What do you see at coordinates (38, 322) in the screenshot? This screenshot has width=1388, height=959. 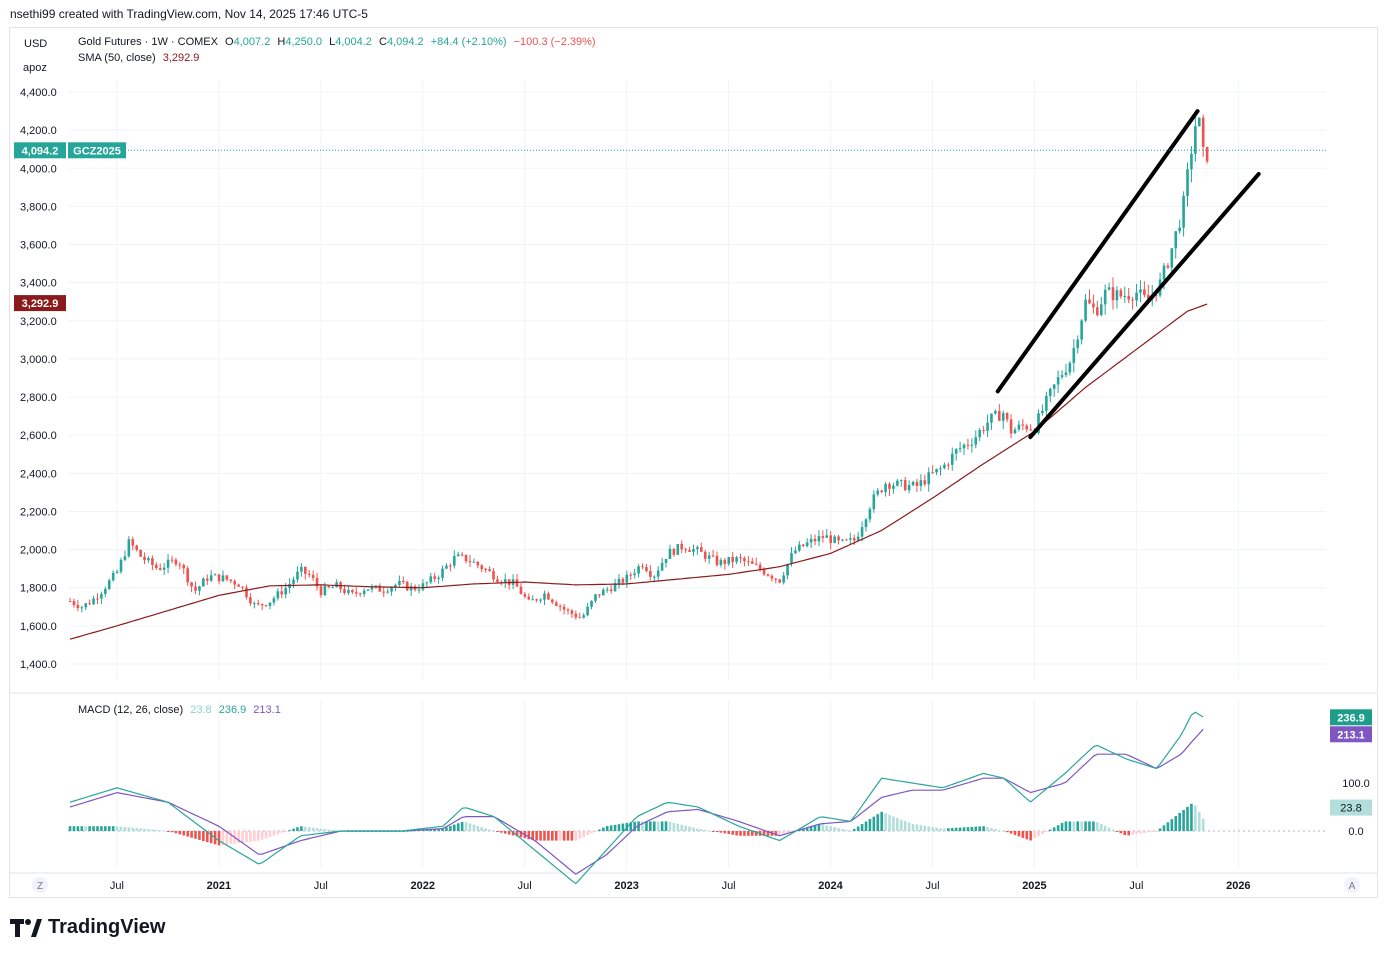 I see `price-axis-tick: 3,200.0` at bounding box center [38, 322].